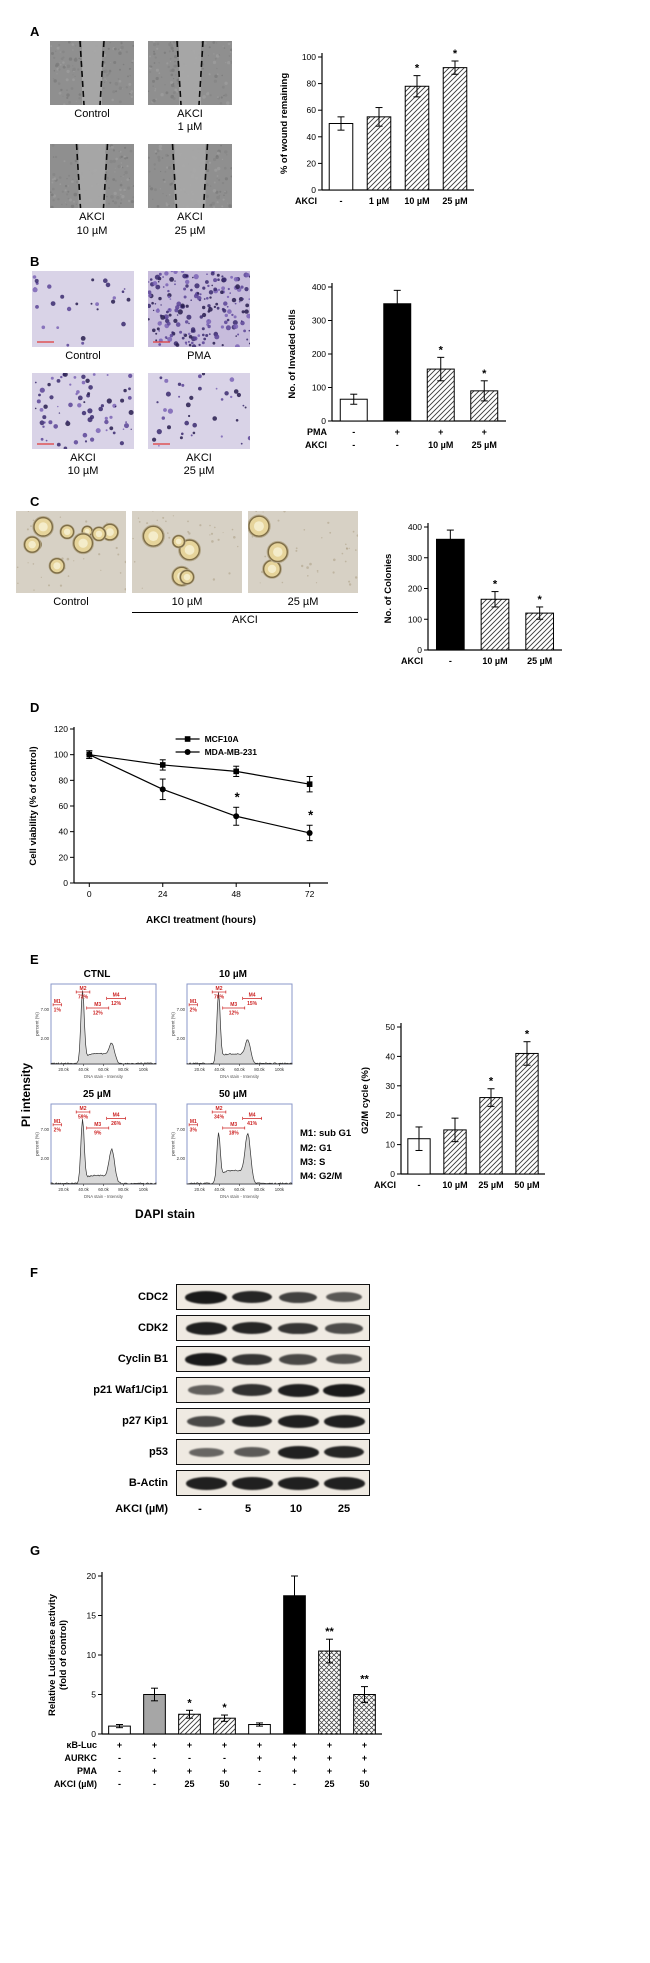 The width and height of the screenshot is (650, 1963). What do you see at coordinates (116, 1004) in the screenshot?
I see `svg-text: 12%` at bounding box center [116, 1004].